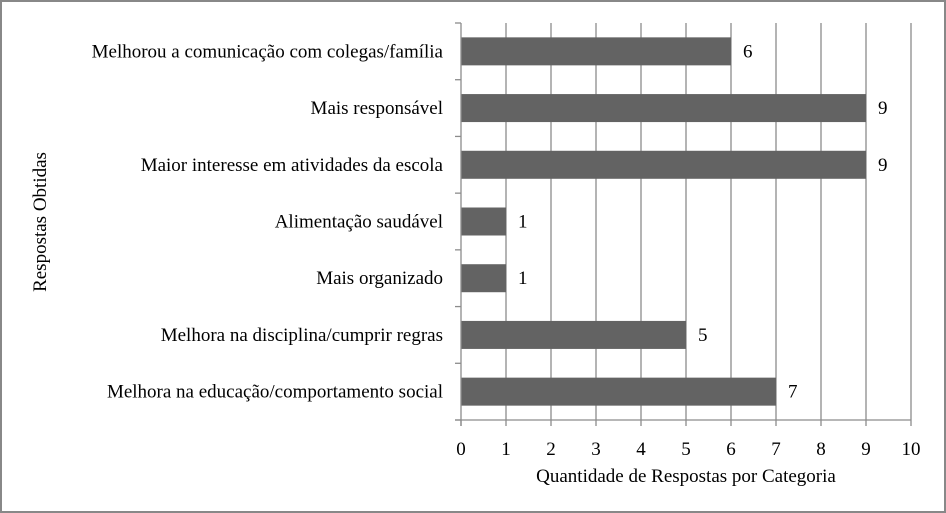  I want to click on x-tick-label: 0, so click(461, 449).